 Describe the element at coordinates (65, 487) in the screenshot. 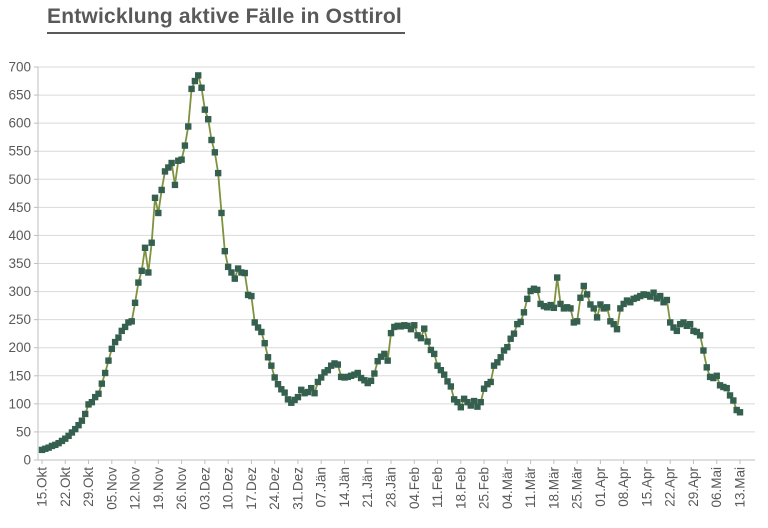

I see `x-axis-label: 22.Okt` at that location.